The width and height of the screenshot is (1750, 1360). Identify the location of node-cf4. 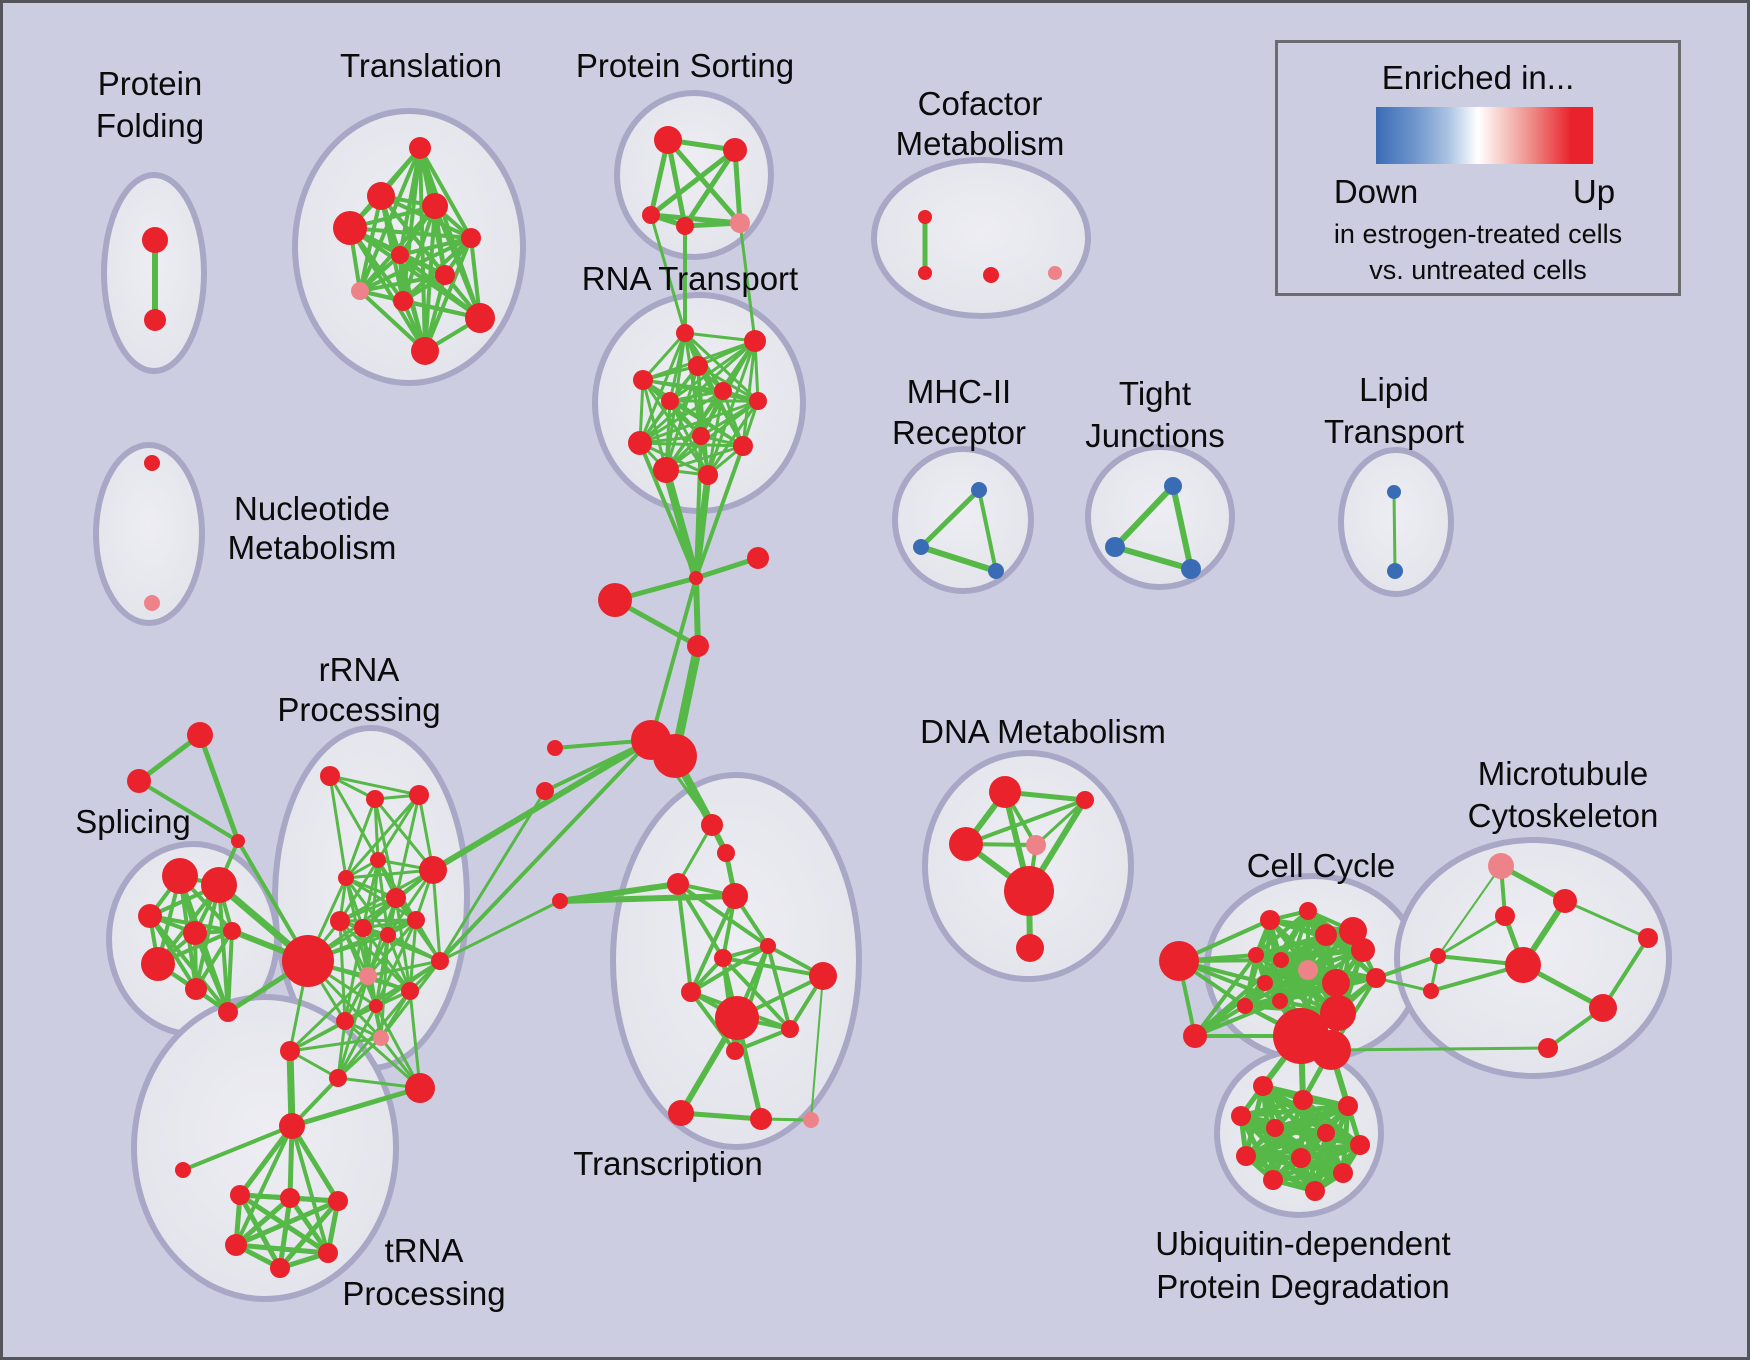
(1055, 273).